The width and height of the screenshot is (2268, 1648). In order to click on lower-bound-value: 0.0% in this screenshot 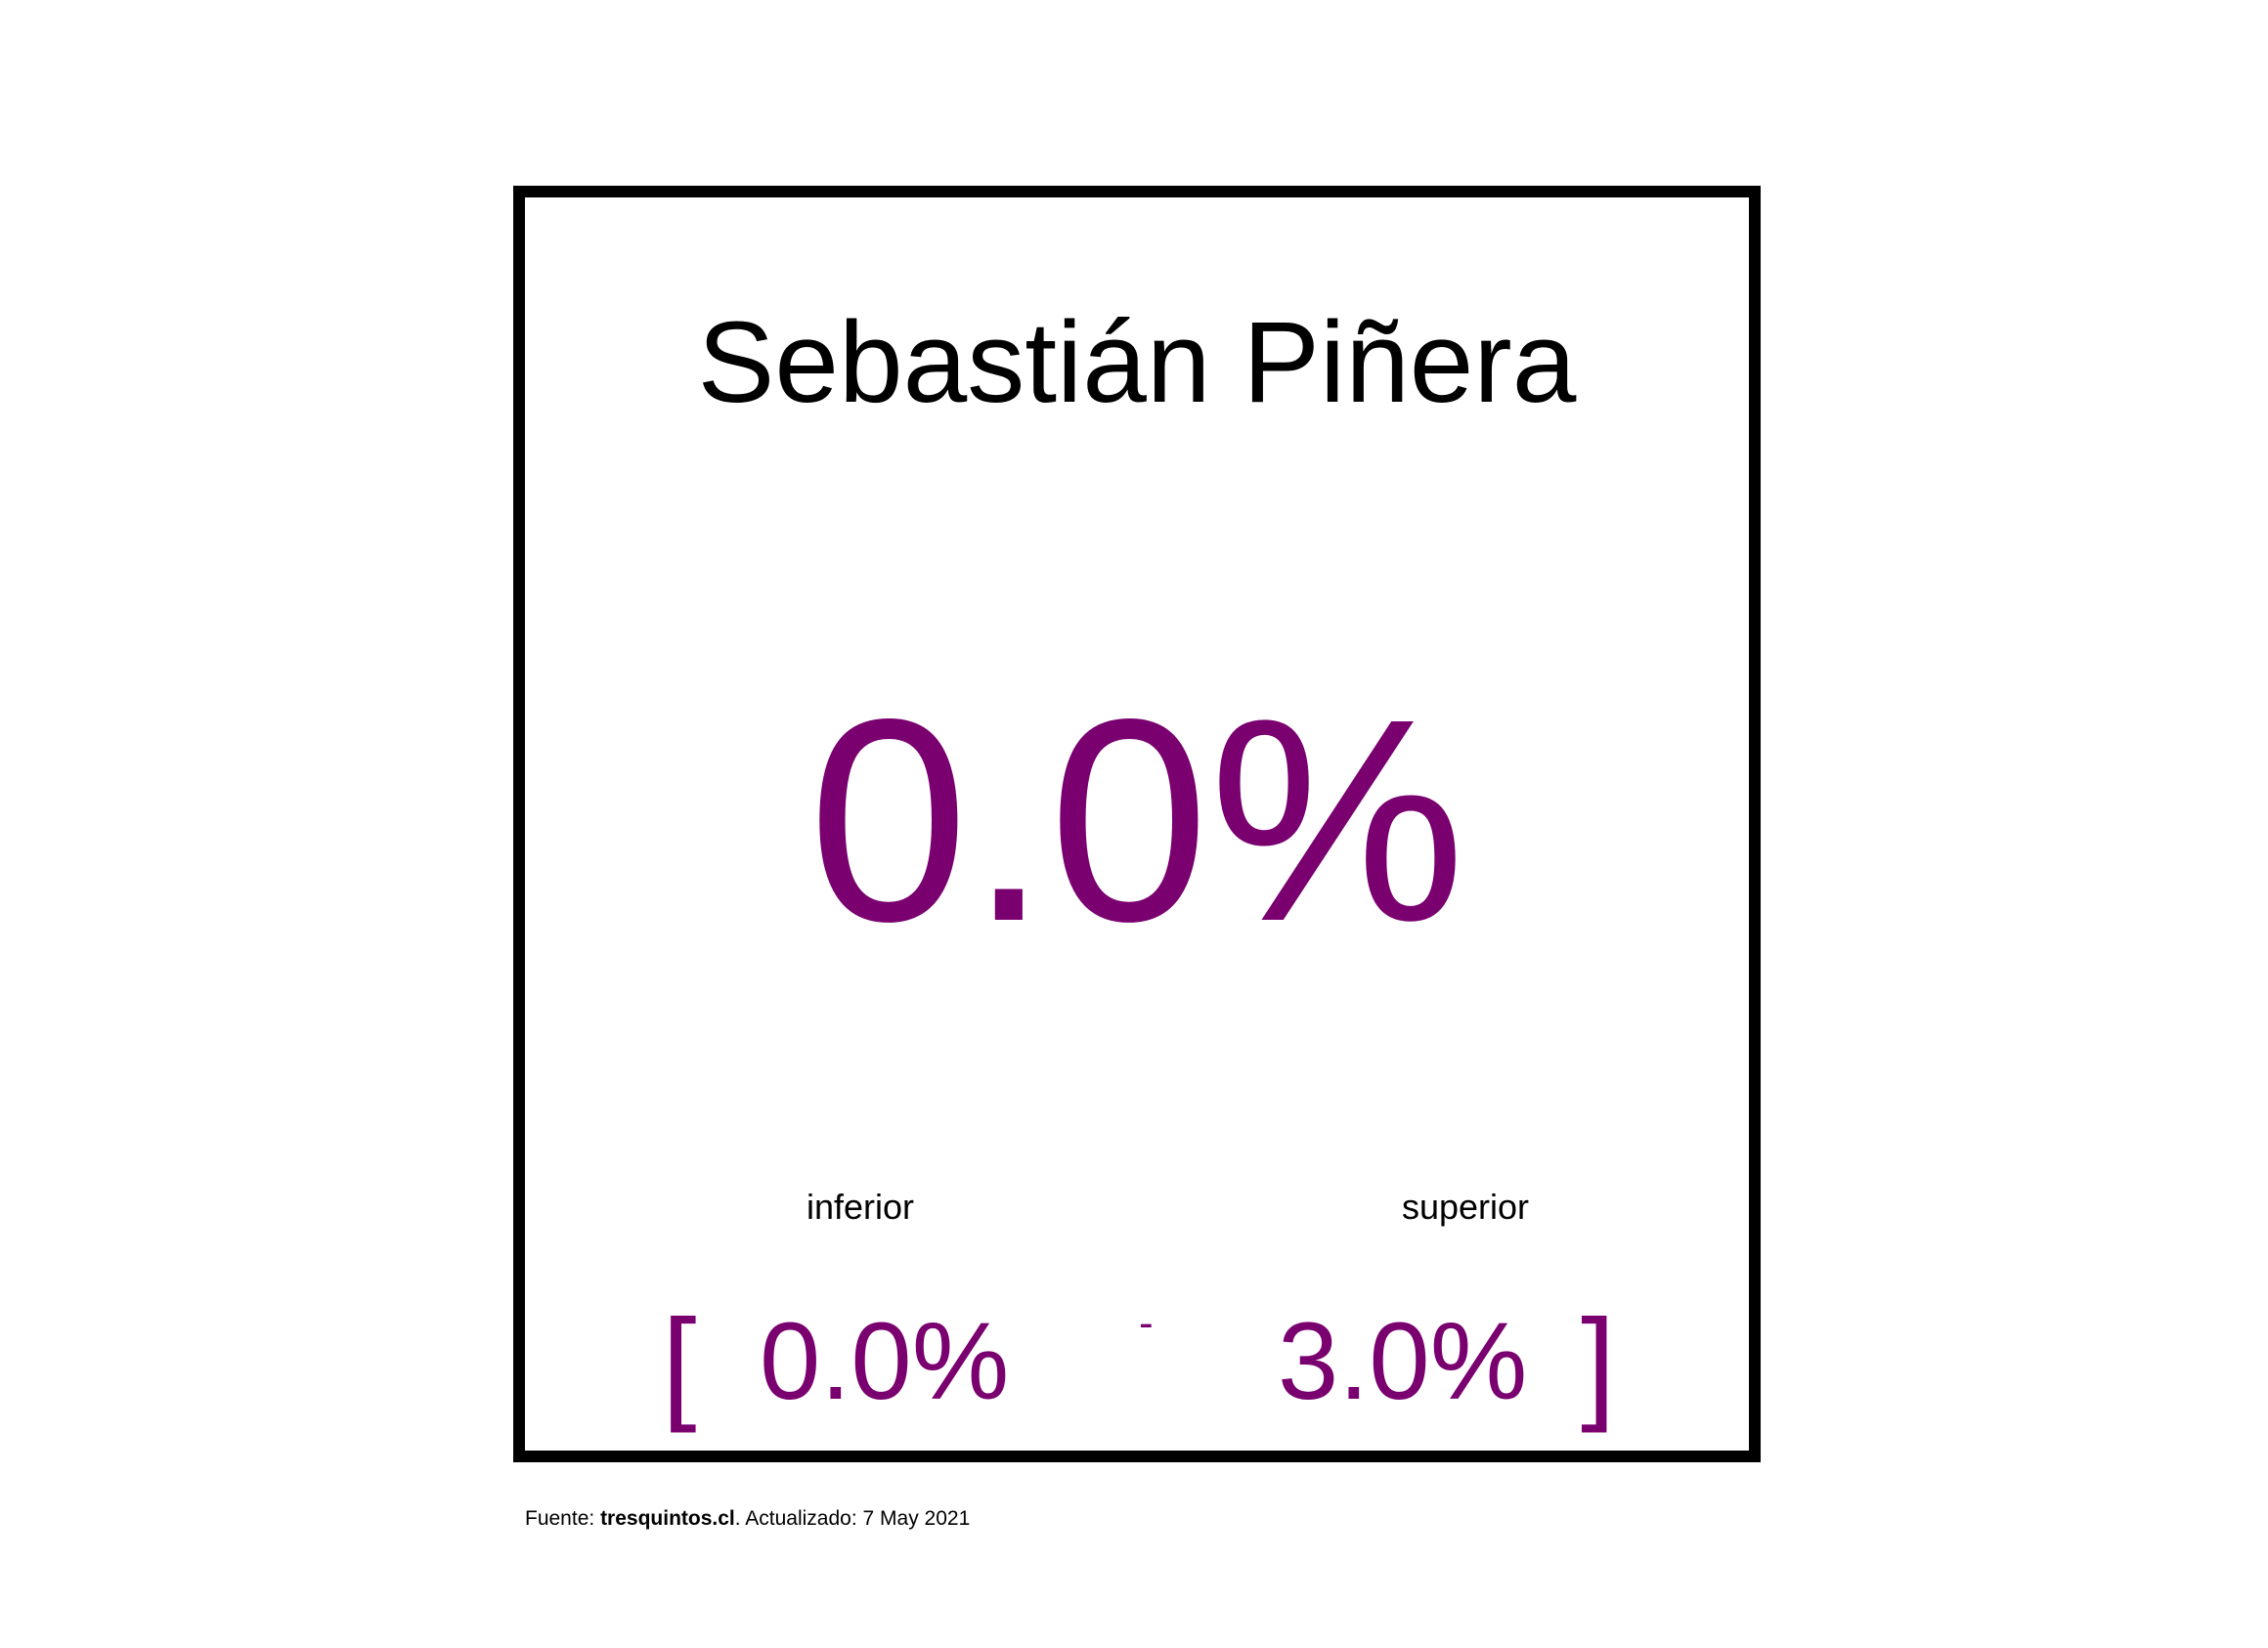, I will do `click(885, 1361)`.